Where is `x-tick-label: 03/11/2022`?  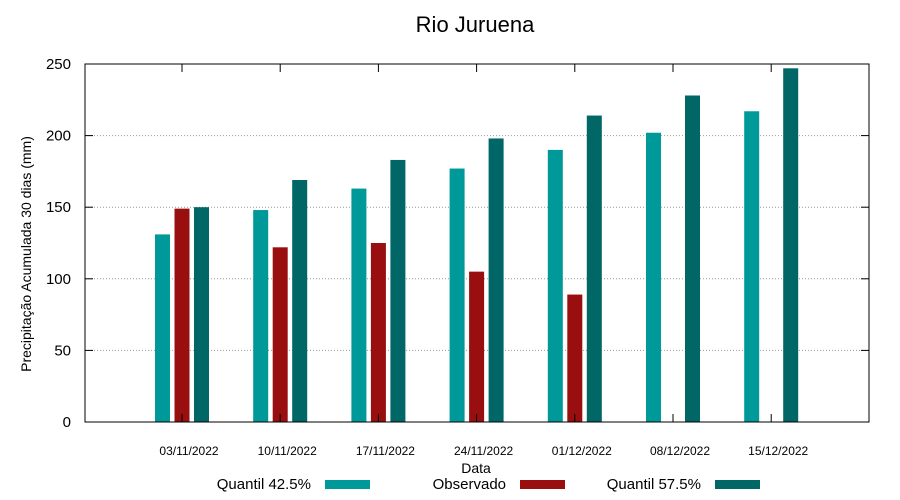
x-tick-label: 03/11/2022 is located at coordinates (188, 451).